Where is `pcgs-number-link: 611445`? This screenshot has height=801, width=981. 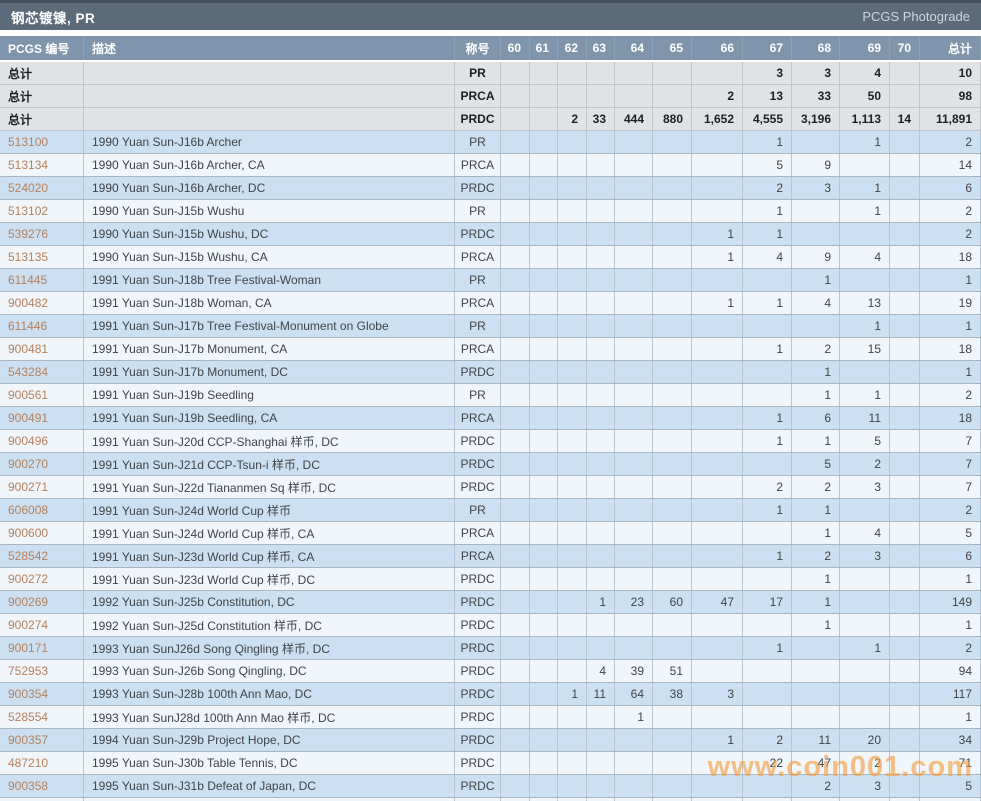 pcgs-number-link: 611445 is located at coordinates (42, 280).